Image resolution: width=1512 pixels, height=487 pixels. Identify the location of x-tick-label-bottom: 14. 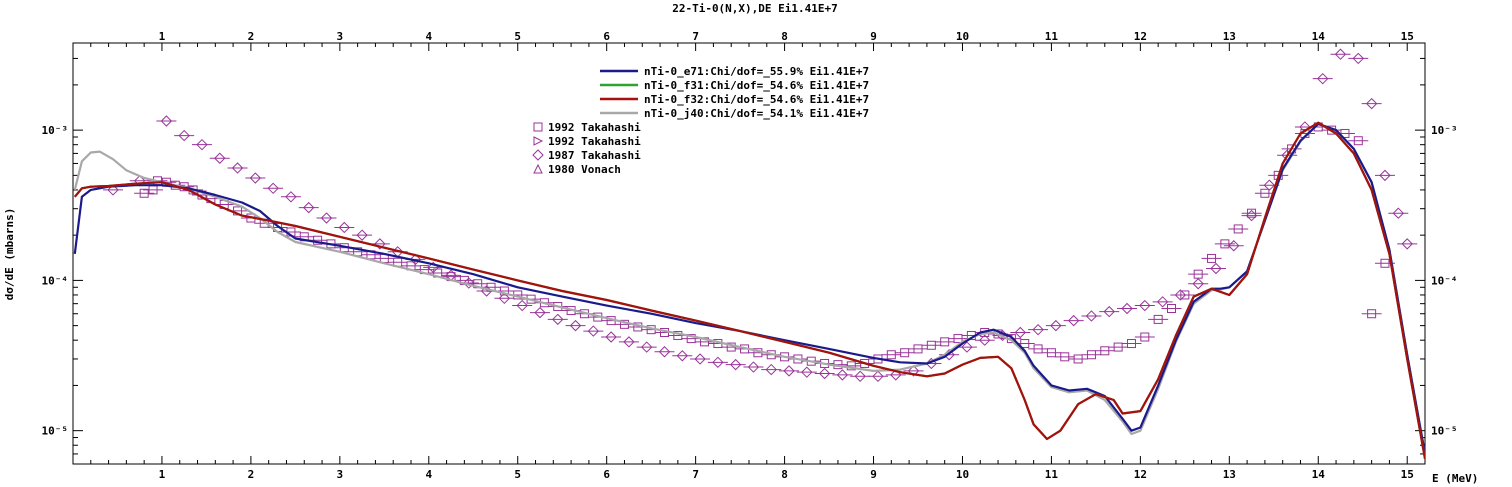
(1319, 474).